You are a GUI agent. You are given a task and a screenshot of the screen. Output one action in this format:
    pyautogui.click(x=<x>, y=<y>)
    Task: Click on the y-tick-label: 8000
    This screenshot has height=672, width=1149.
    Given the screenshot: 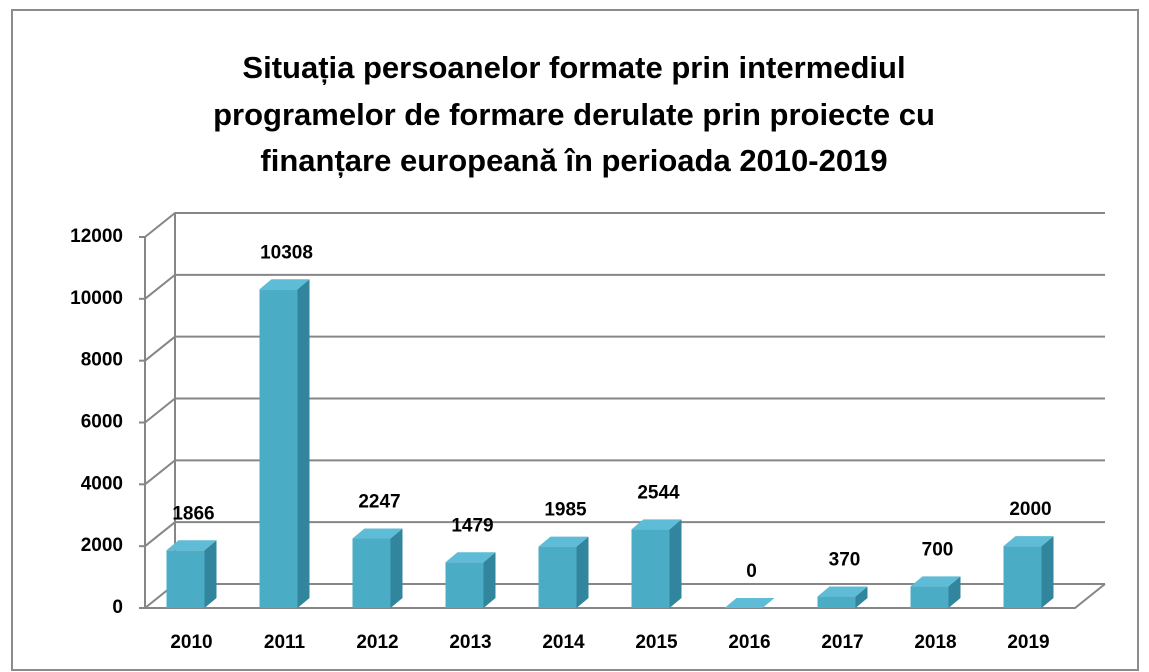 What is the action you would take?
    pyautogui.click(x=102, y=360)
    